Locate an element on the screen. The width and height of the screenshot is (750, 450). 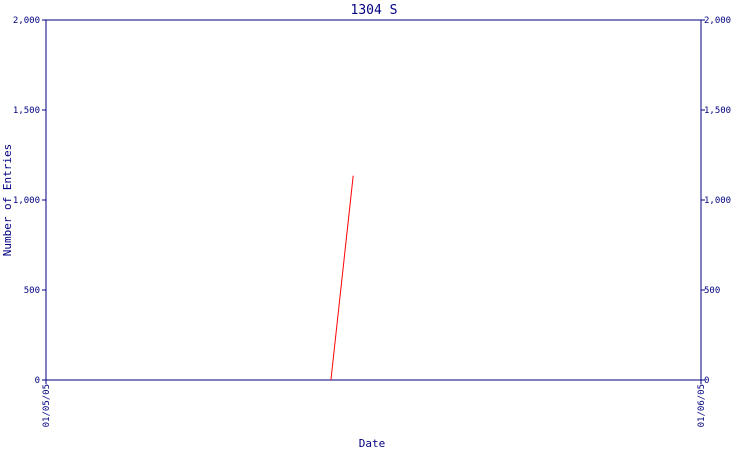
y-tick-label-right: 1,500 is located at coordinates (717, 111).